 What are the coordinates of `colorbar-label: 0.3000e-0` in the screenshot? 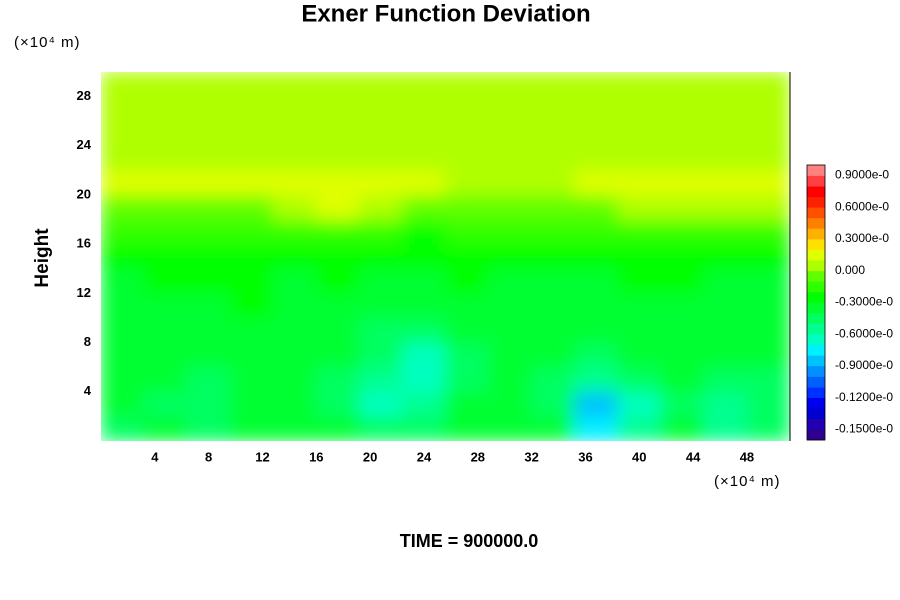 It's located at (862, 238).